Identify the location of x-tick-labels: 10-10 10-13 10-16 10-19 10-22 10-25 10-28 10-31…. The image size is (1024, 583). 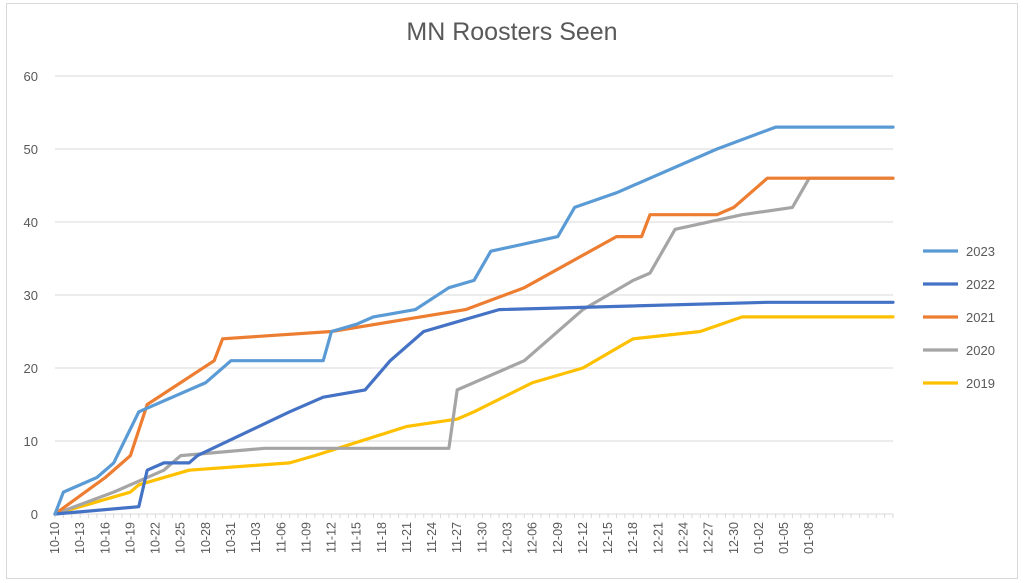
(432, 538).